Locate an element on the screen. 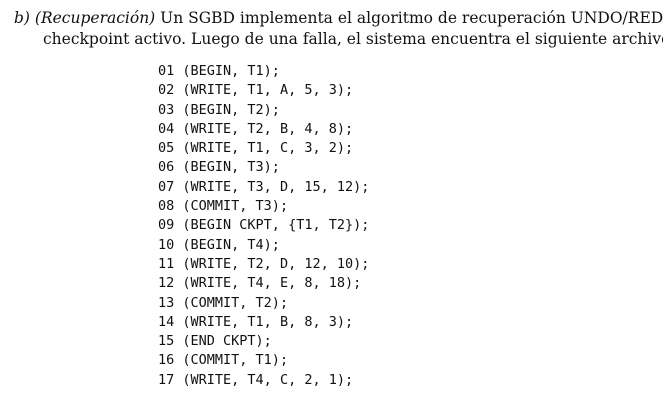  log-entry-number: 05 is located at coordinates (166, 148).